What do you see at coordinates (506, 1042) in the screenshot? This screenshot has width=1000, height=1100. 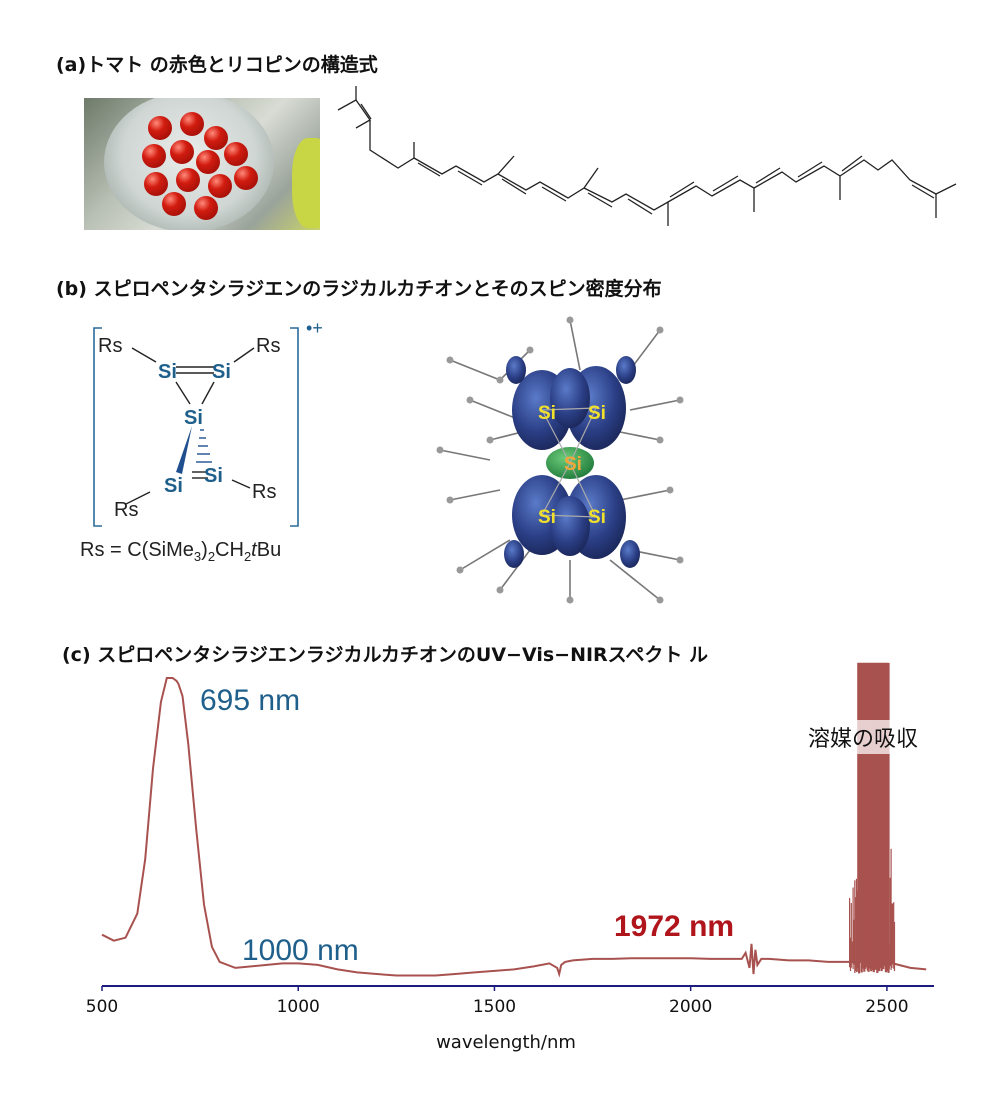 I see `x-axis-label: wavelength/nm` at bounding box center [506, 1042].